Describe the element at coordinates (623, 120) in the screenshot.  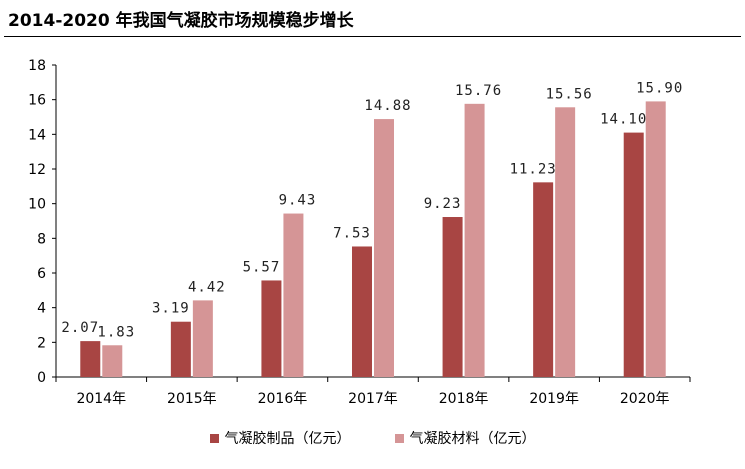
I see `data-label-products: 14.10` at that location.